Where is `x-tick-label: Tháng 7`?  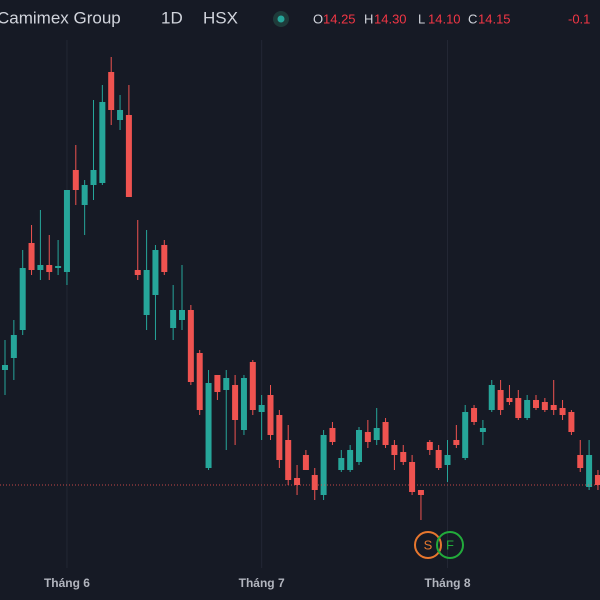
x-tick-label: Tháng 7 is located at coordinates (262, 583).